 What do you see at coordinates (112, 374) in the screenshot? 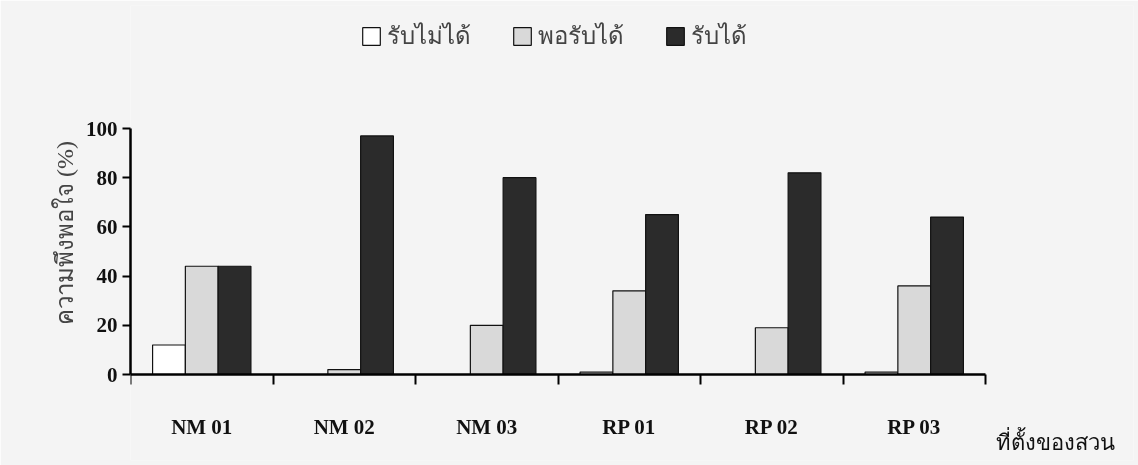
I see `y-tick-label: 0` at bounding box center [112, 374].